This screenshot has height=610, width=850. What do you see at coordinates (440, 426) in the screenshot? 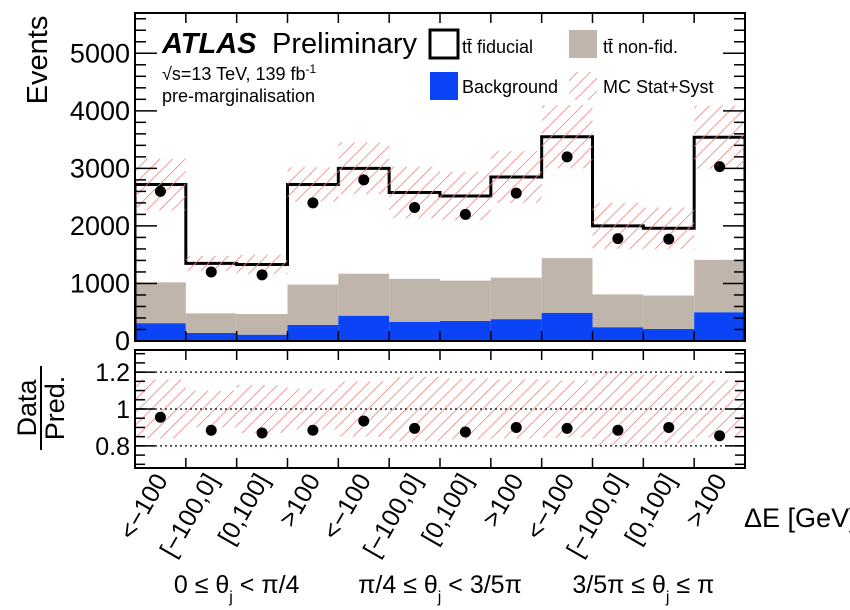
I see `ratio-points` at bounding box center [440, 426].